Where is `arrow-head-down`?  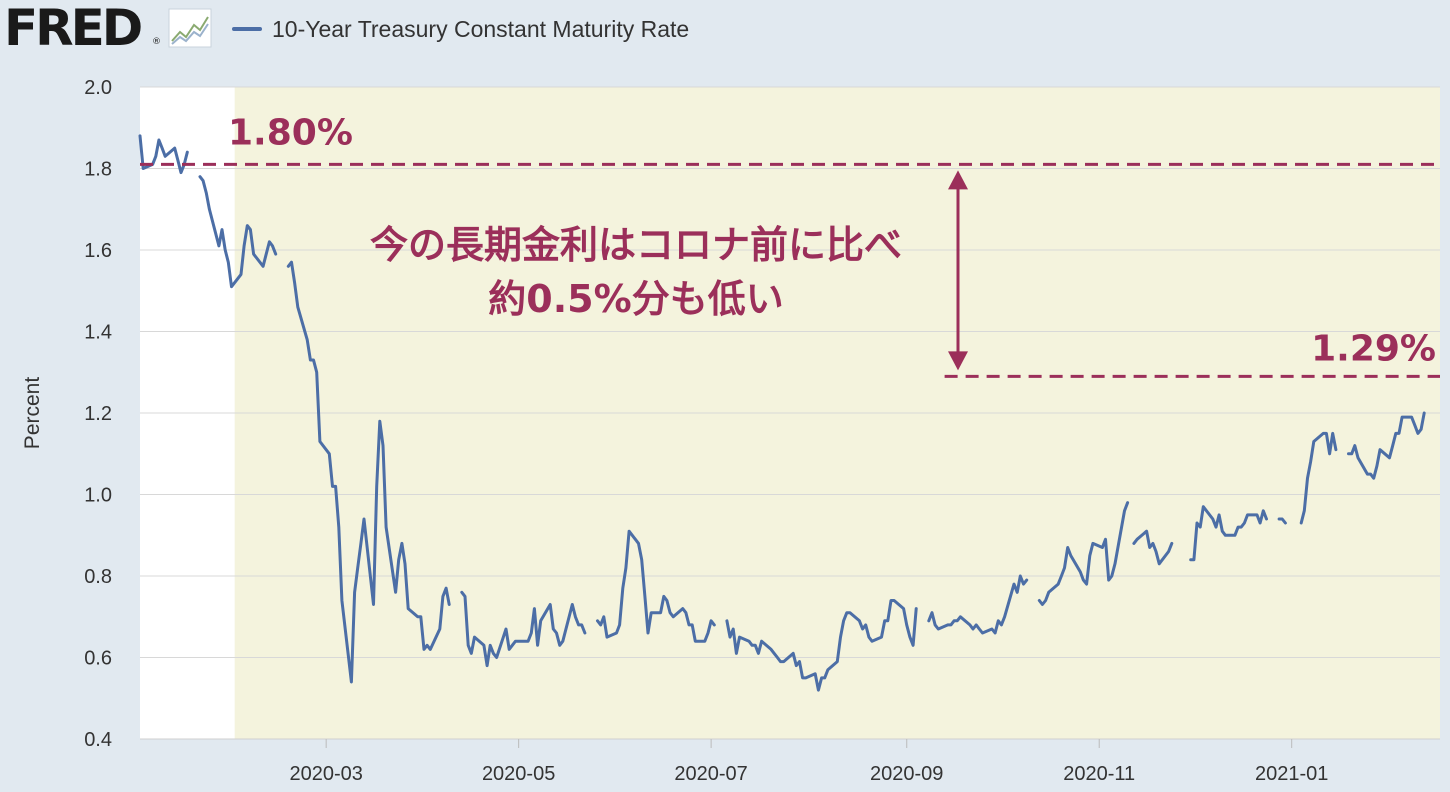
arrow-head-down is located at coordinates (958, 361).